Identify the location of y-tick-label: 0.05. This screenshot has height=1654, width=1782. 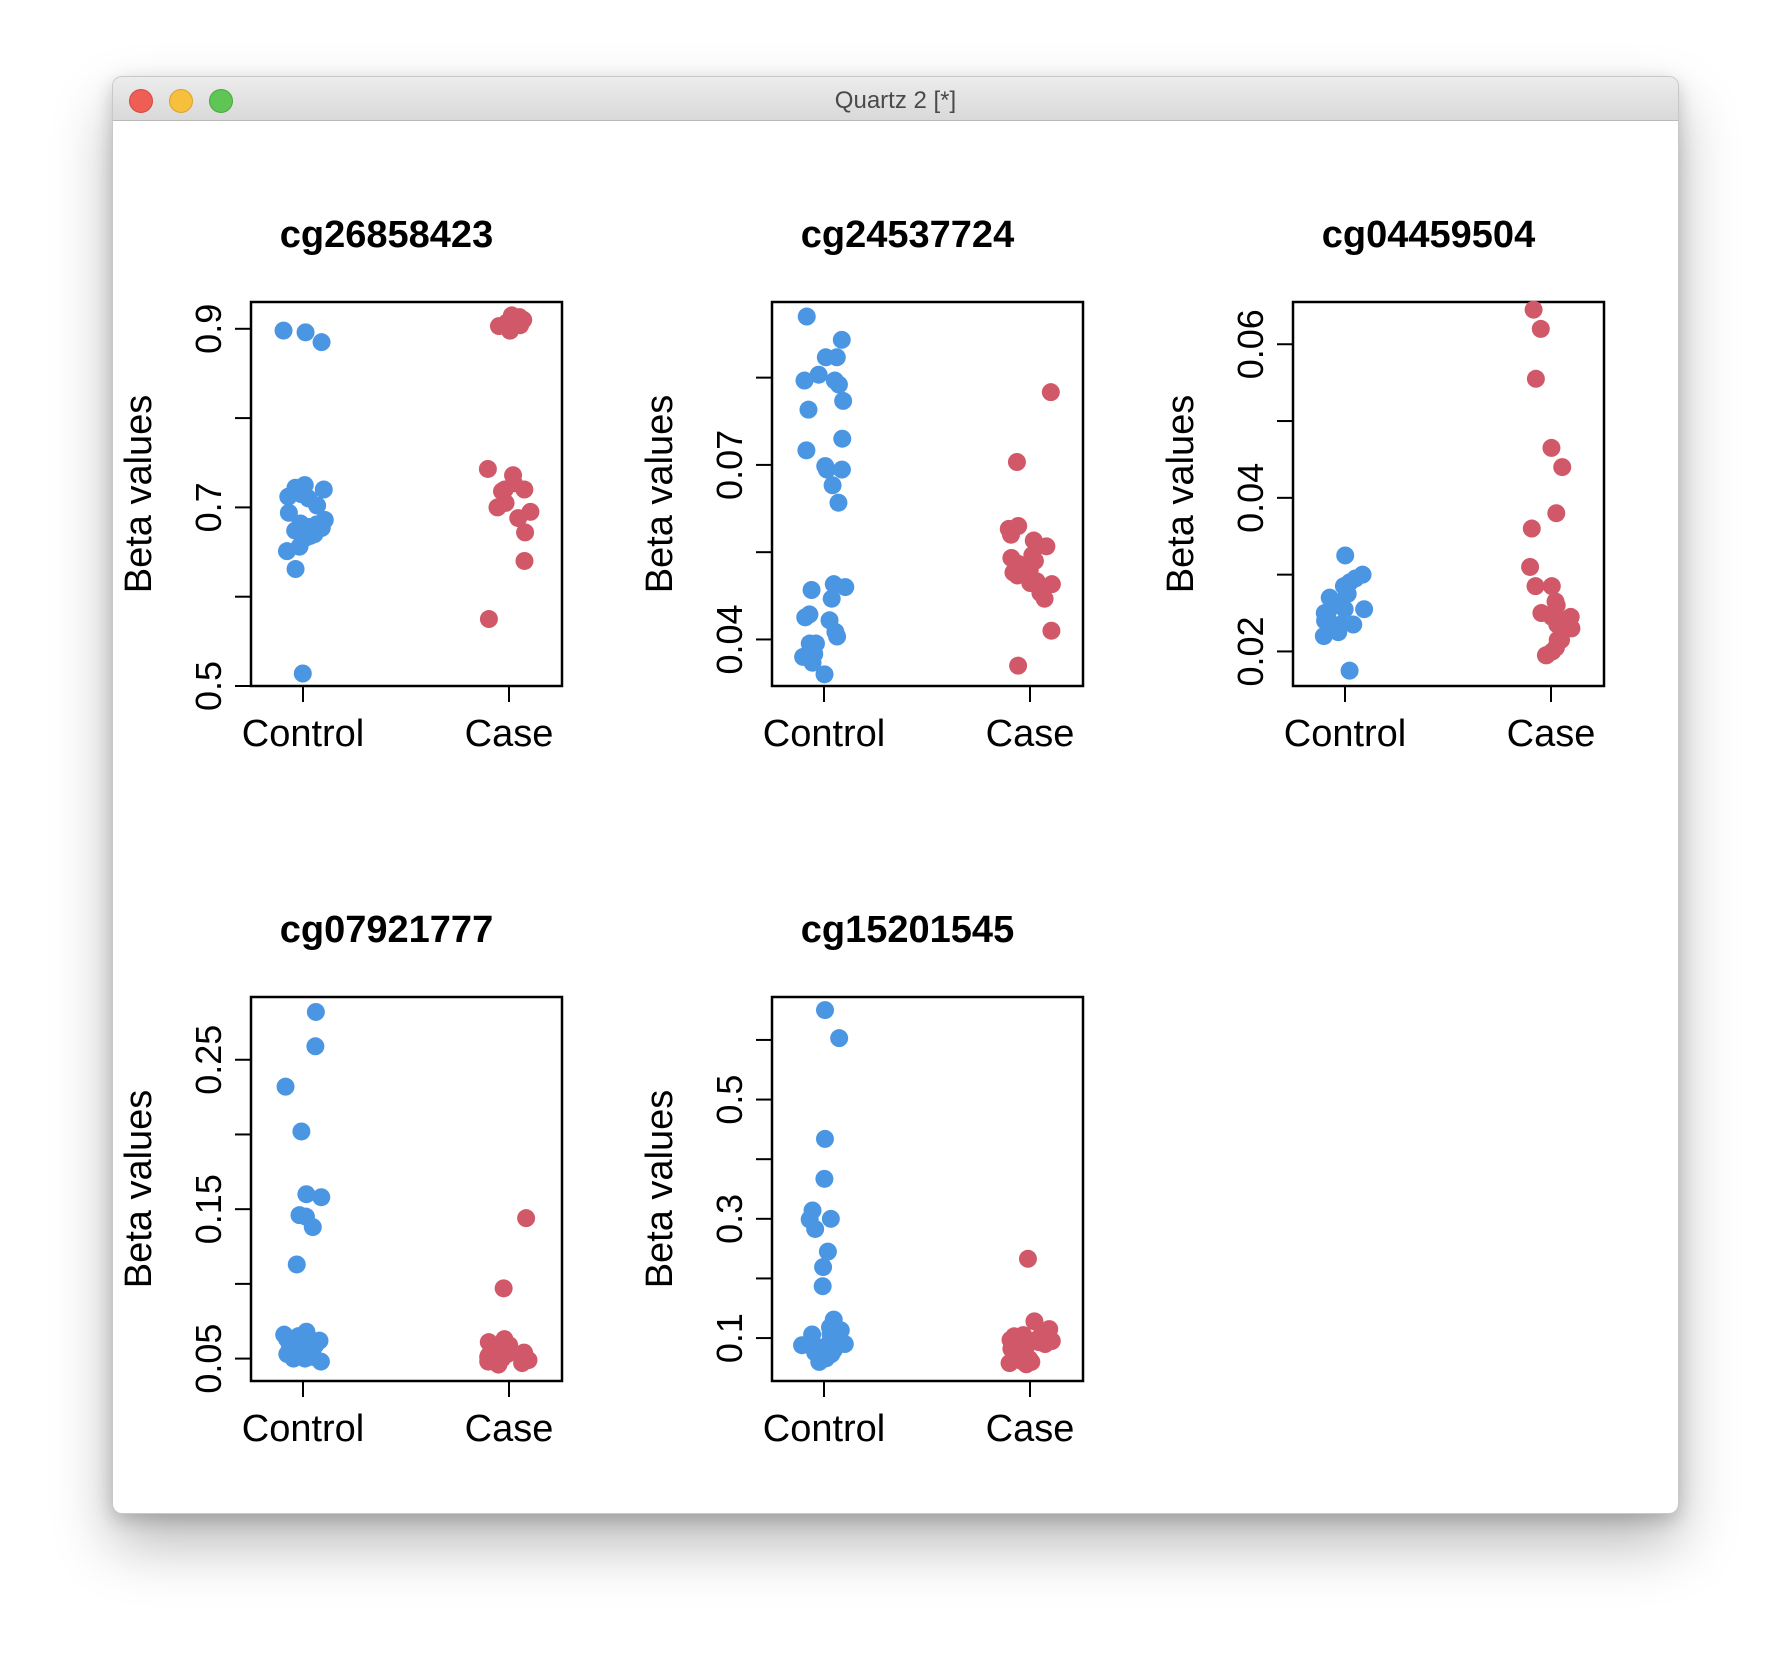
(208, 1359).